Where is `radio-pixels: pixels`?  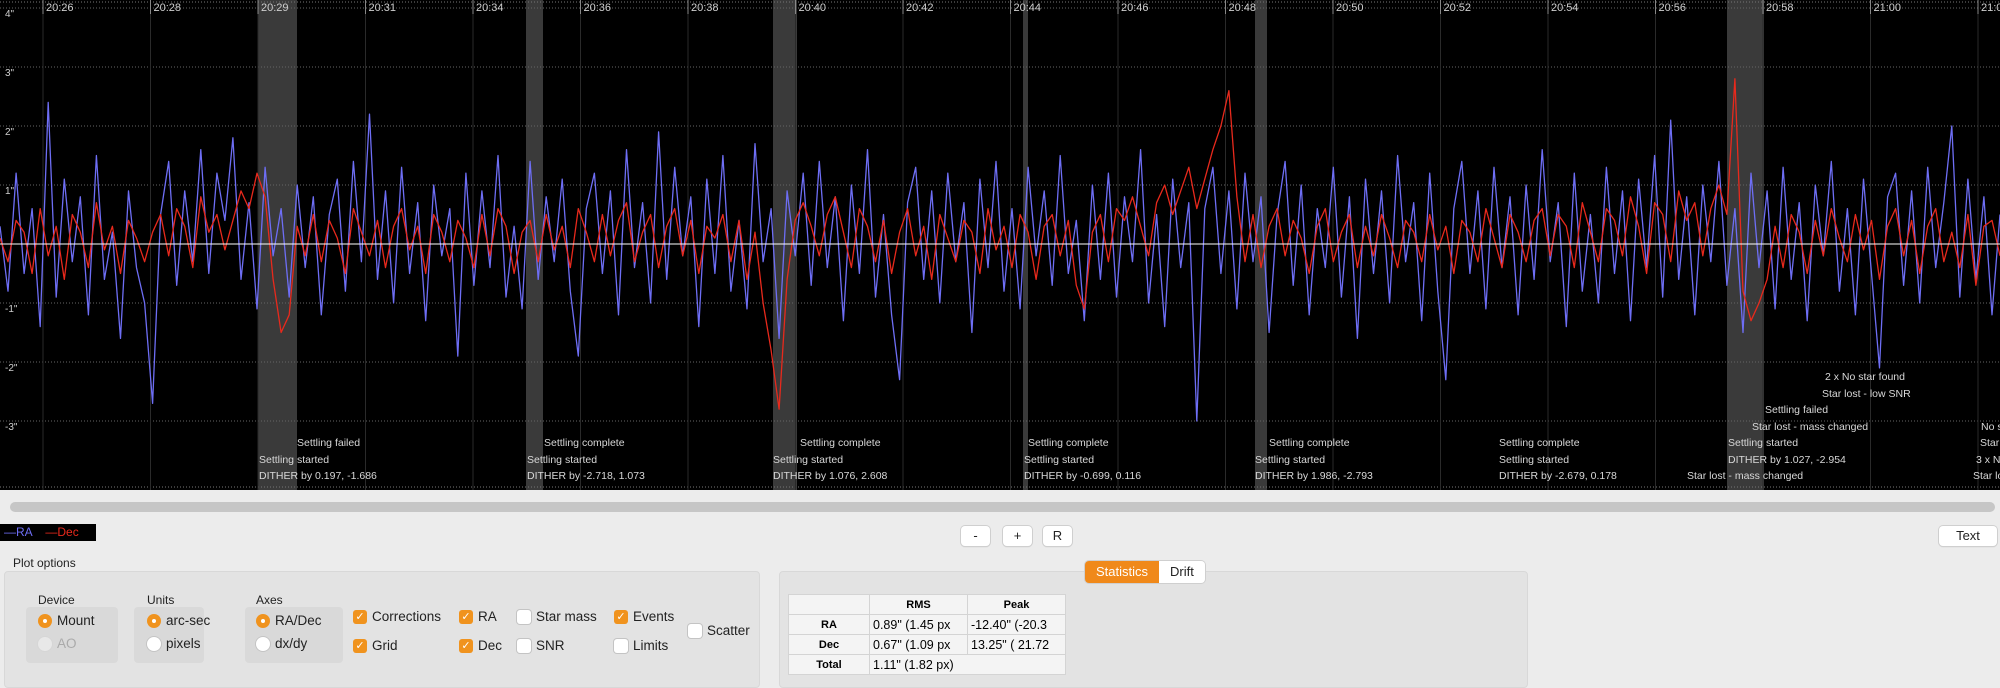 radio-pixels: pixels is located at coordinates (174, 643).